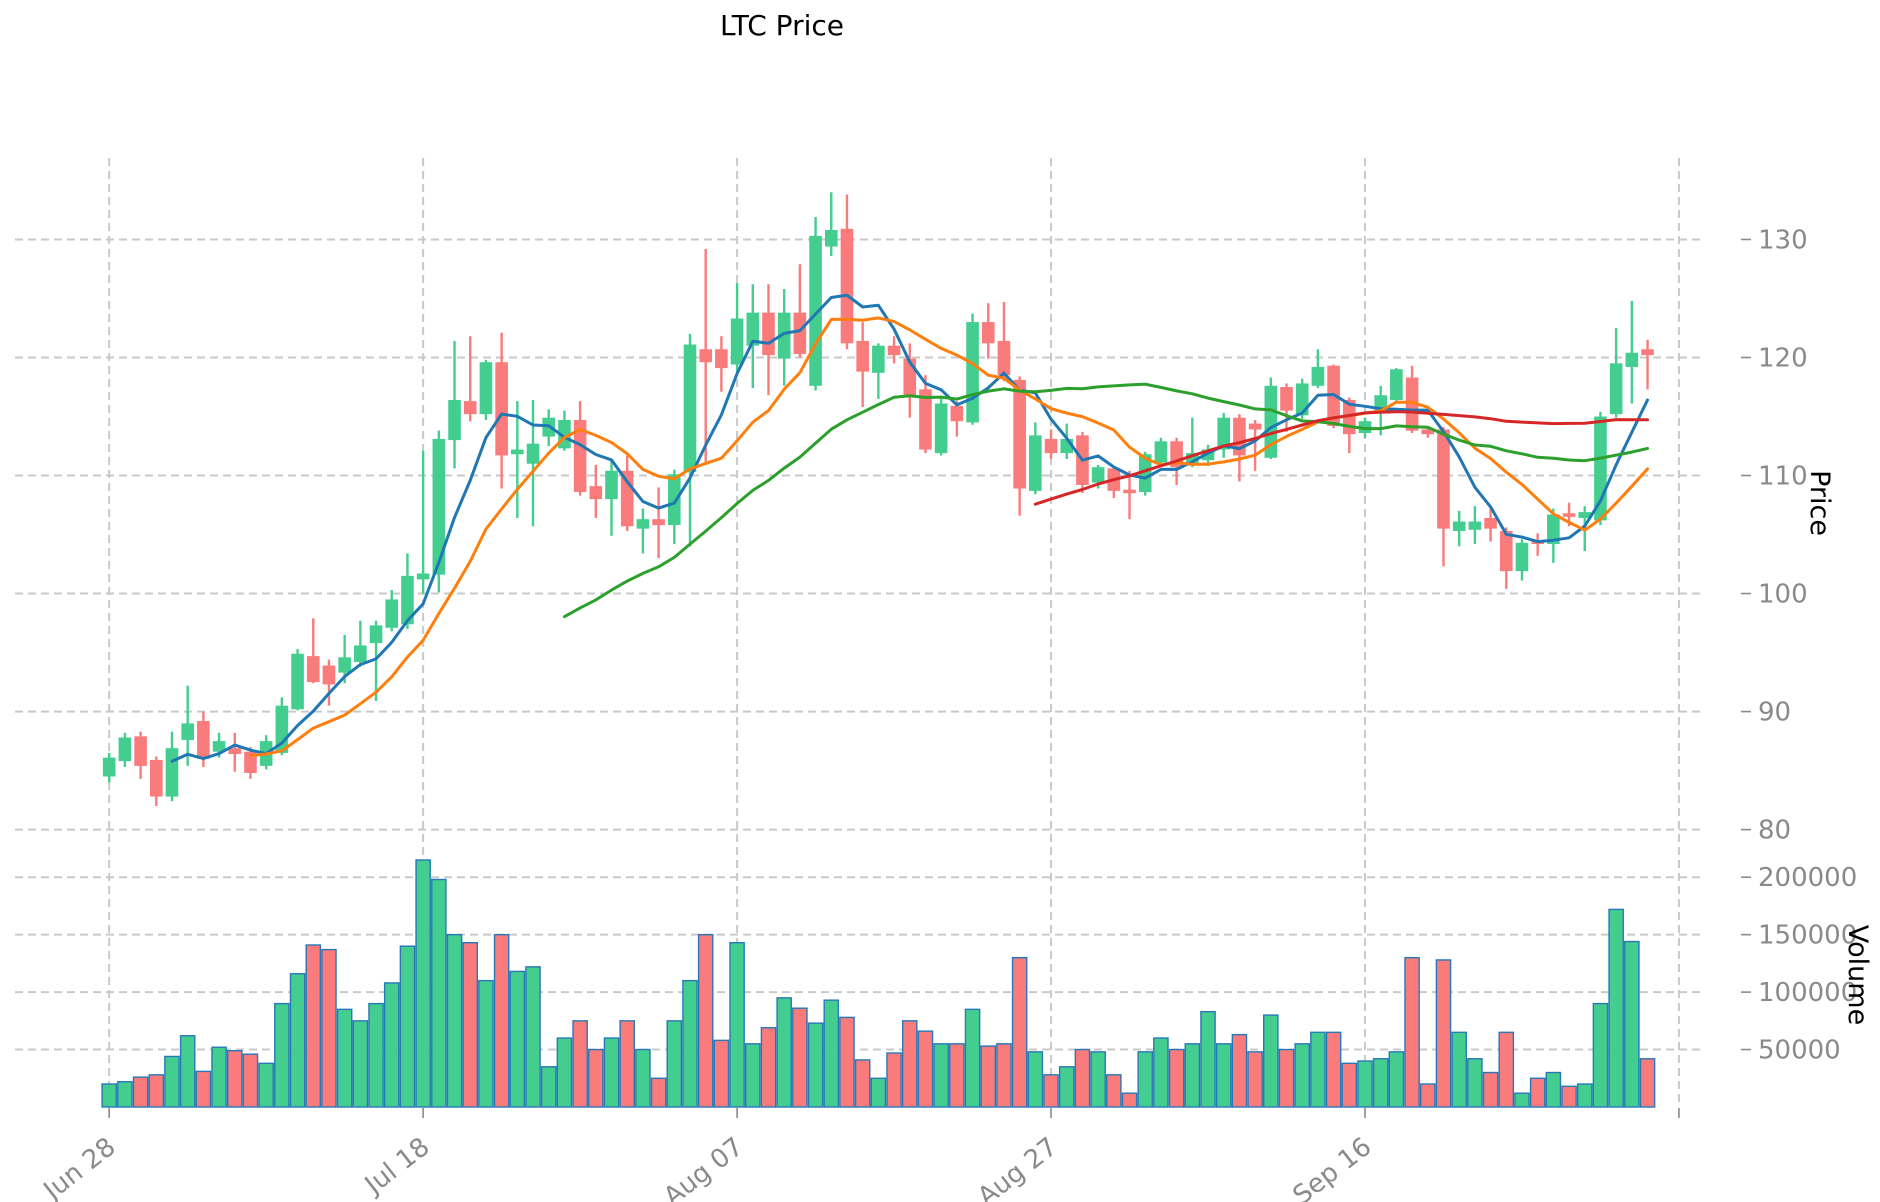  I want to click on chart-title: LTC Price, so click(782, 25).